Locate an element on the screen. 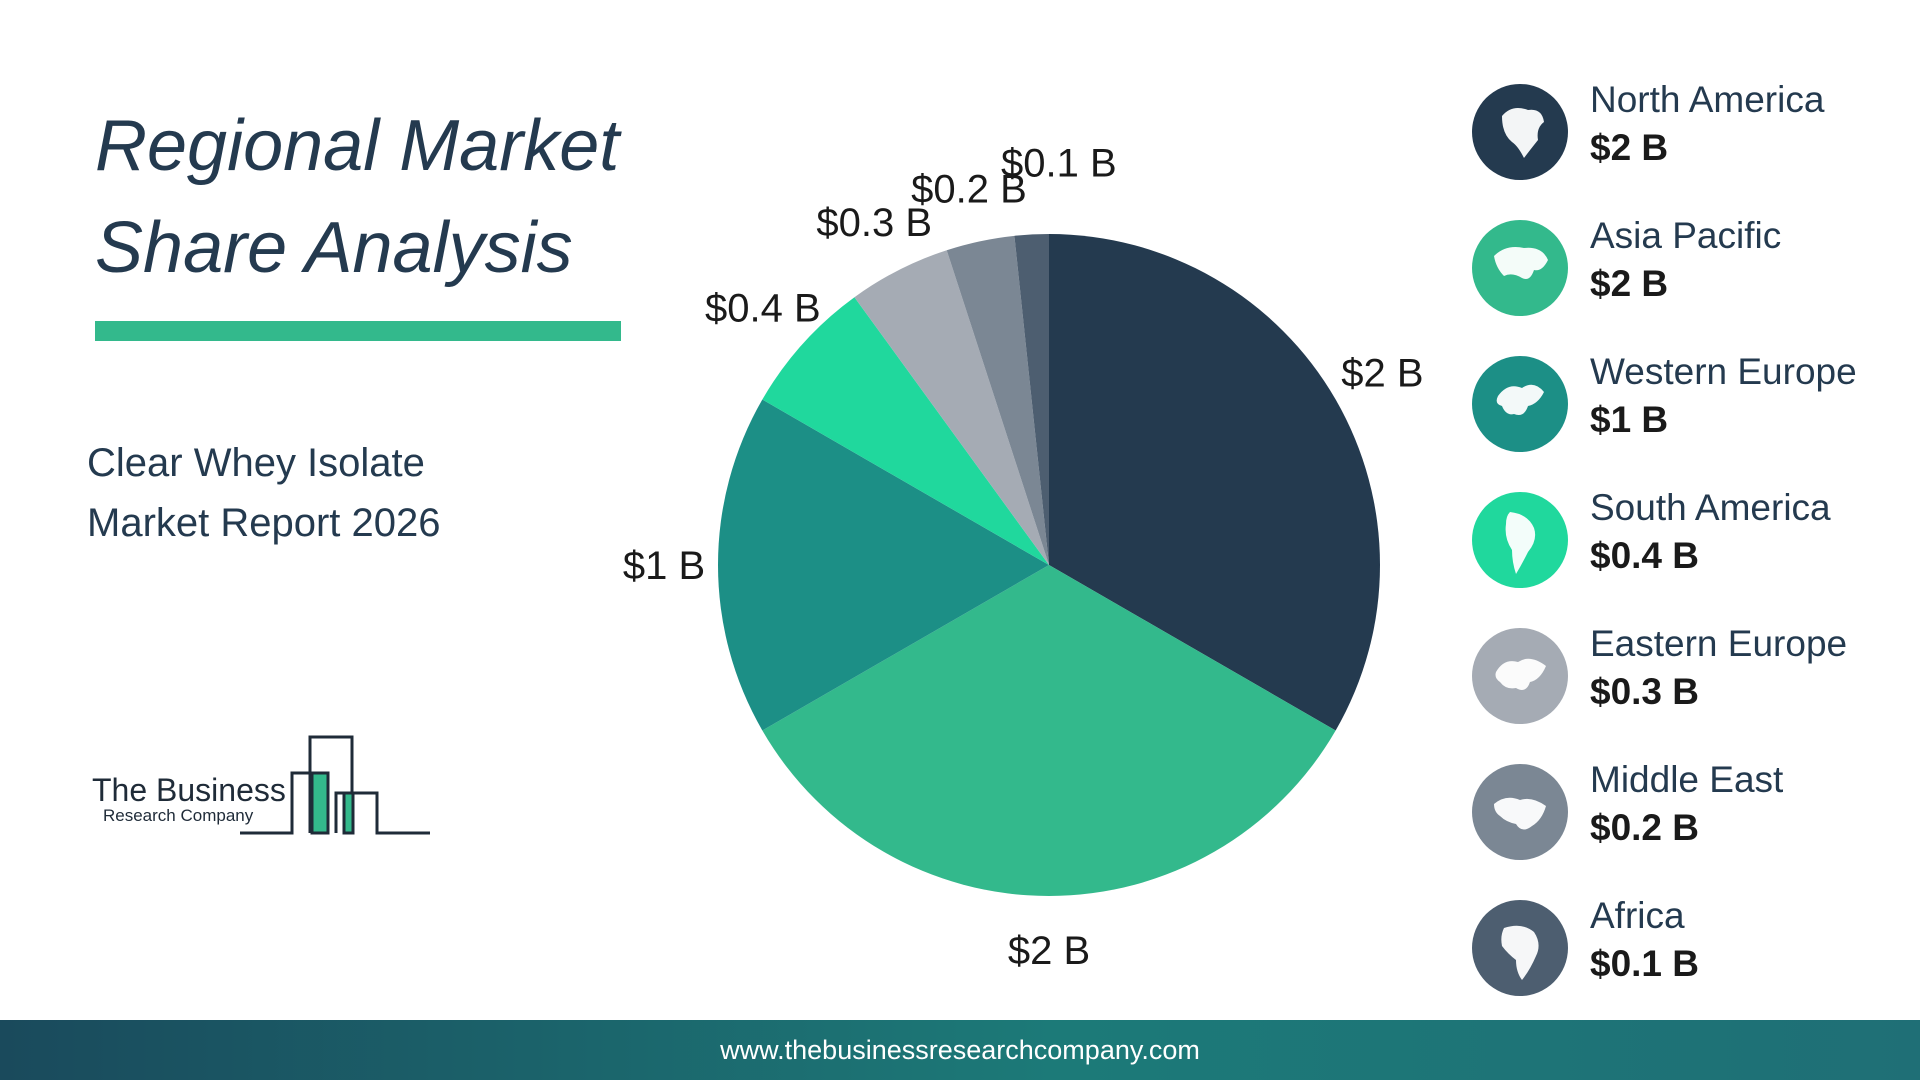 Image resolution: width=1920 pixels, height=1080 pixels. legend-region-value: $0.3 B is located at coordinates (1645, 691).